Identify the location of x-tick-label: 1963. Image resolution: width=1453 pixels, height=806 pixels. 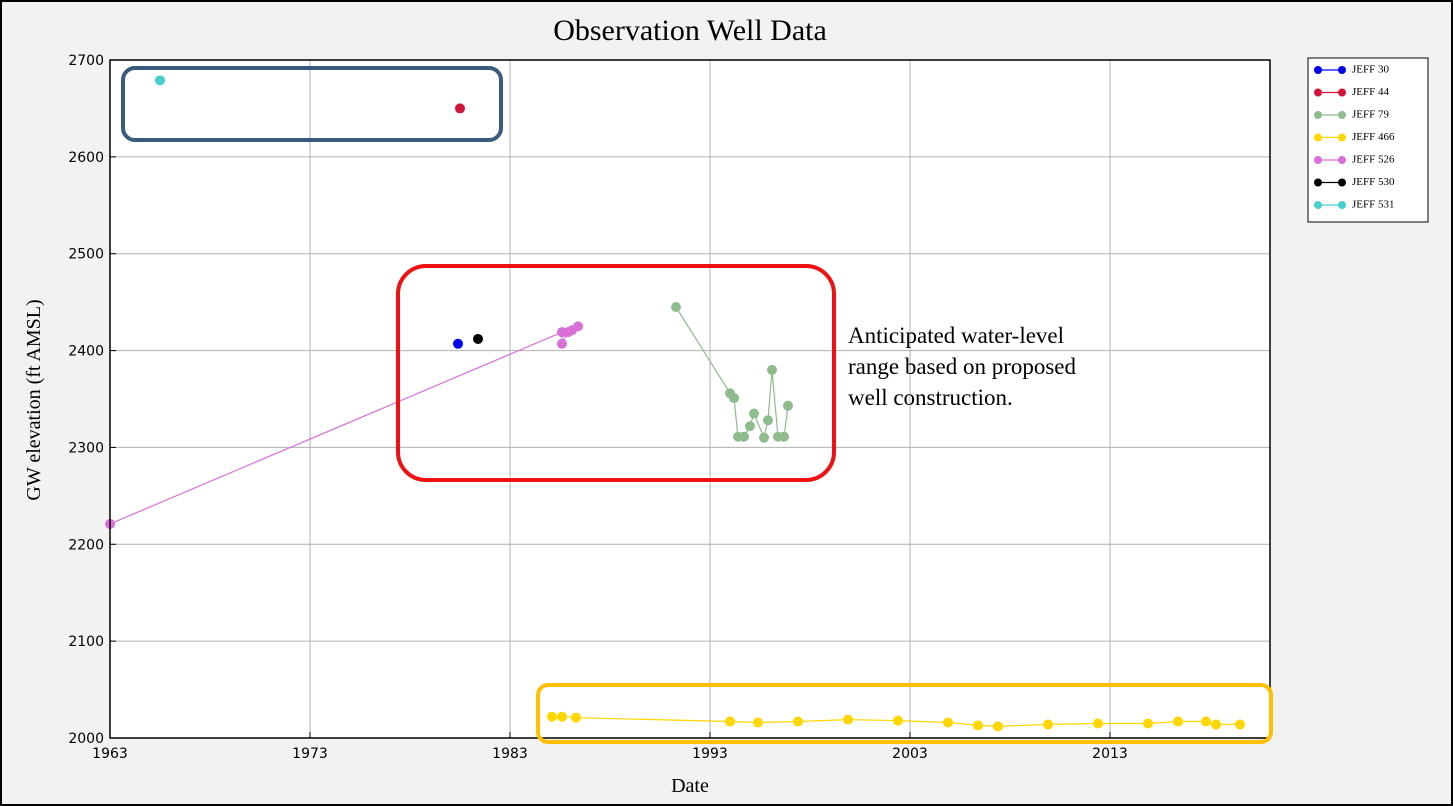
(110, 754).